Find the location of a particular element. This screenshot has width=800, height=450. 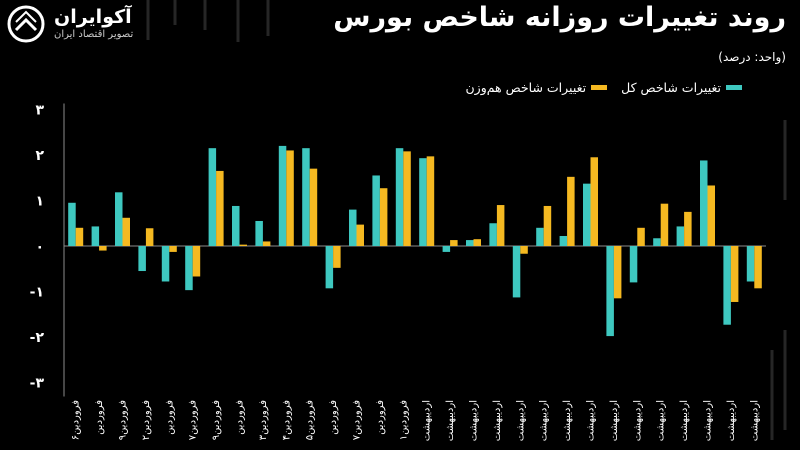

chart-legend: تغییرات شاخص کل تغییرات شاخص هم‌وزن is located at coordinates (603, 87).